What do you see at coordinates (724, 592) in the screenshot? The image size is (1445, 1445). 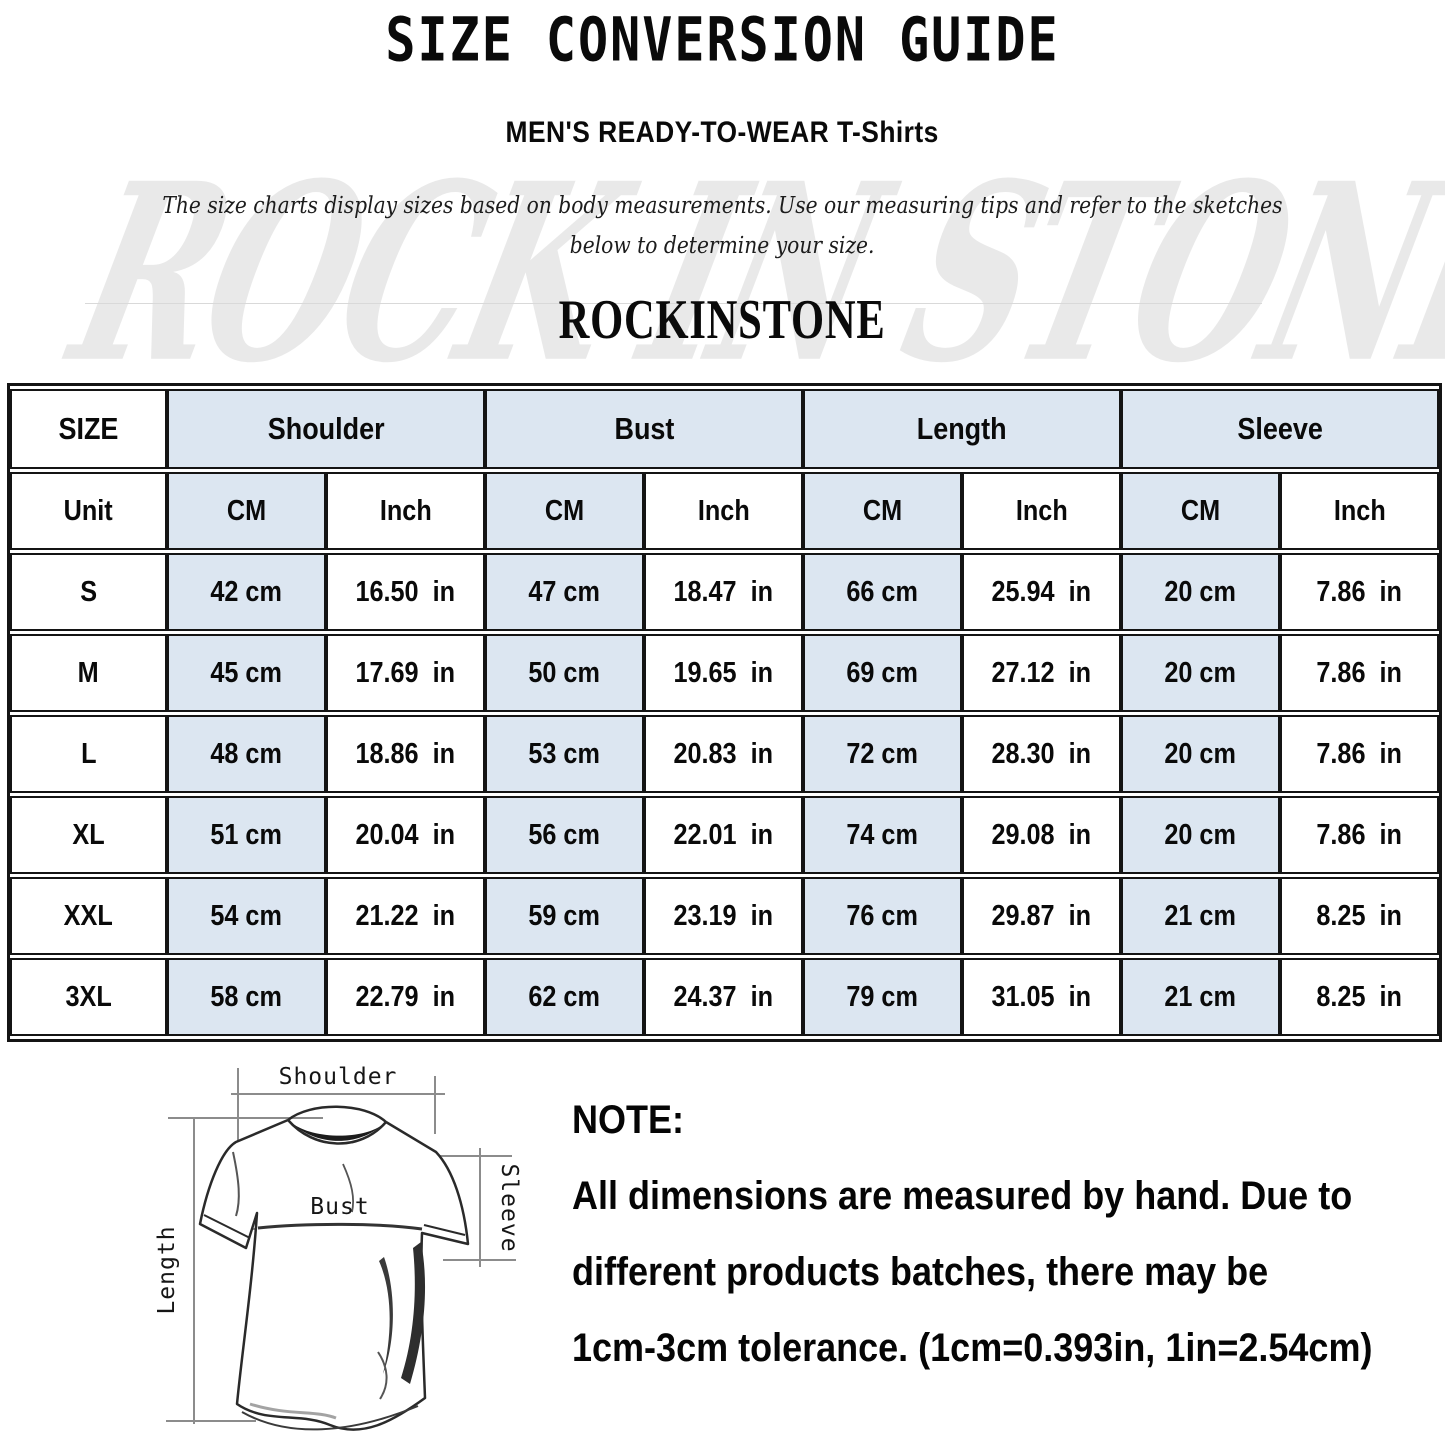 I see `measure-cell: 18.47 in` at bounding box center [724, 592].